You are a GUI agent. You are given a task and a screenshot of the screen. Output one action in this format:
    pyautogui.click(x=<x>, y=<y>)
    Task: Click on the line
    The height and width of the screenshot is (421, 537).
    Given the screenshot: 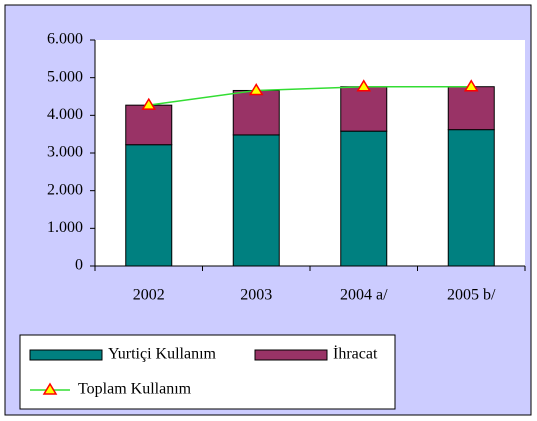 What is the action you would take?
    pyautogui.click(x=310, y=95)
    